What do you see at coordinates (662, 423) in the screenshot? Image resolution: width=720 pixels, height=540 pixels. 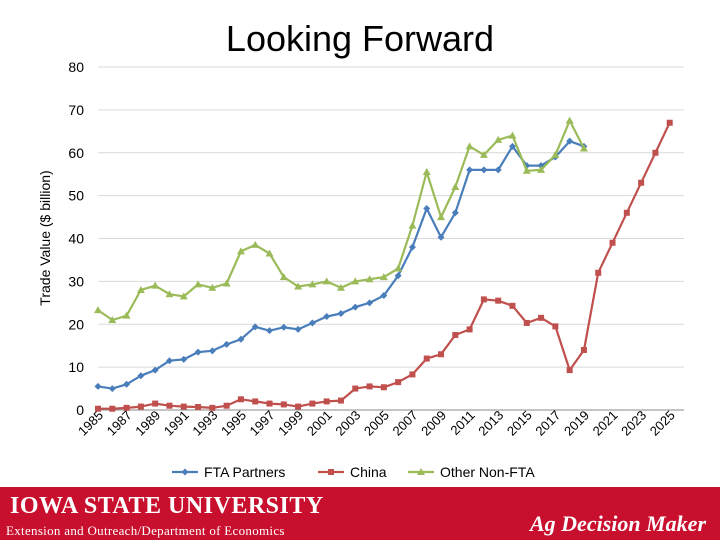 I see `x-tick-label: 2025` at bounding box center [662, 423].